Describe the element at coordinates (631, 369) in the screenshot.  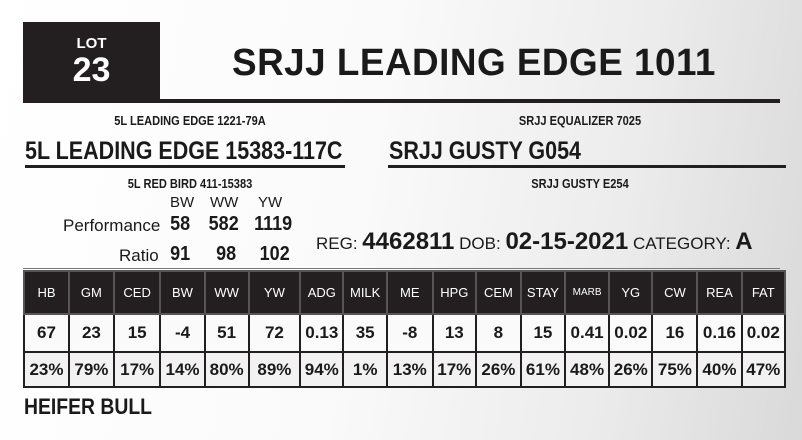
I see `epd-percentile-yg: 26%` at that location.